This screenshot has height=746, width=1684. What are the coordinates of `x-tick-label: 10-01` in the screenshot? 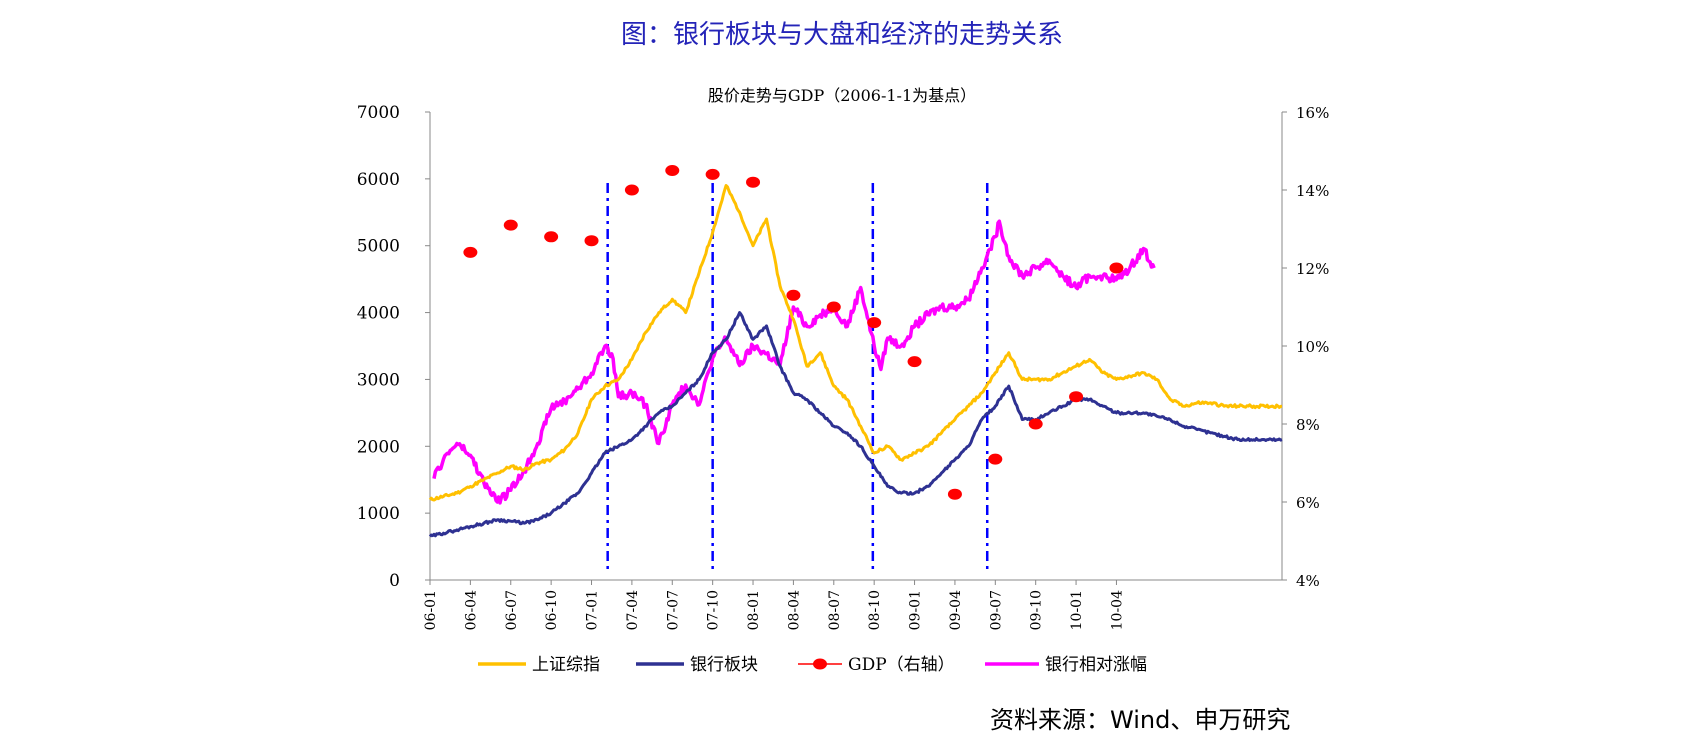 It's located at (1077, 610).